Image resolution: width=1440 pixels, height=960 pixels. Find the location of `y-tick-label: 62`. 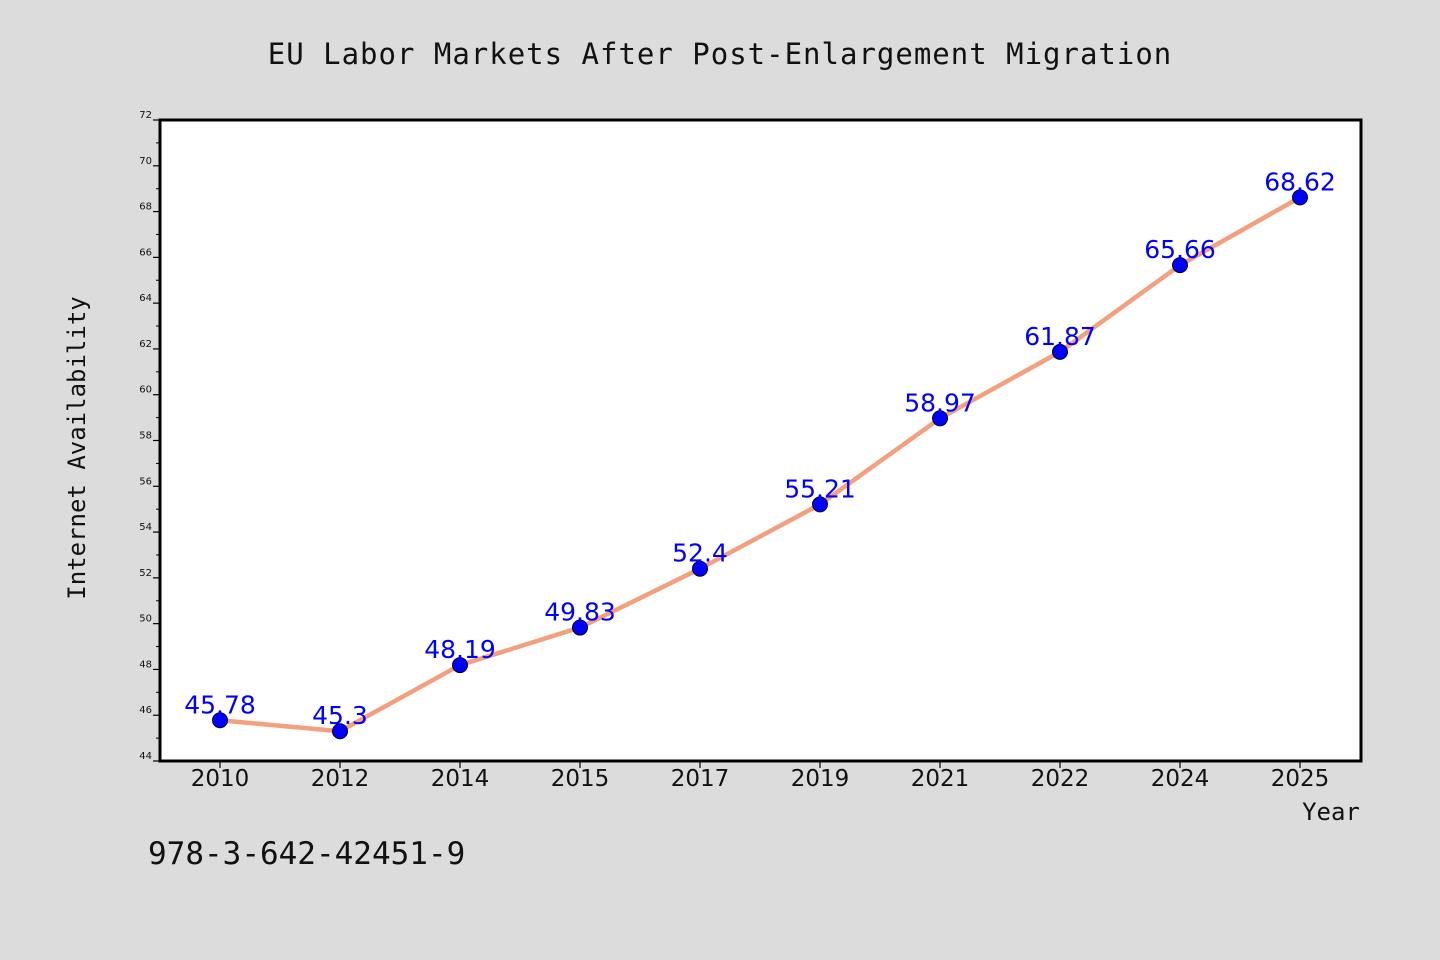

y-tick-label: 62 is located at coordinates (145, 344).